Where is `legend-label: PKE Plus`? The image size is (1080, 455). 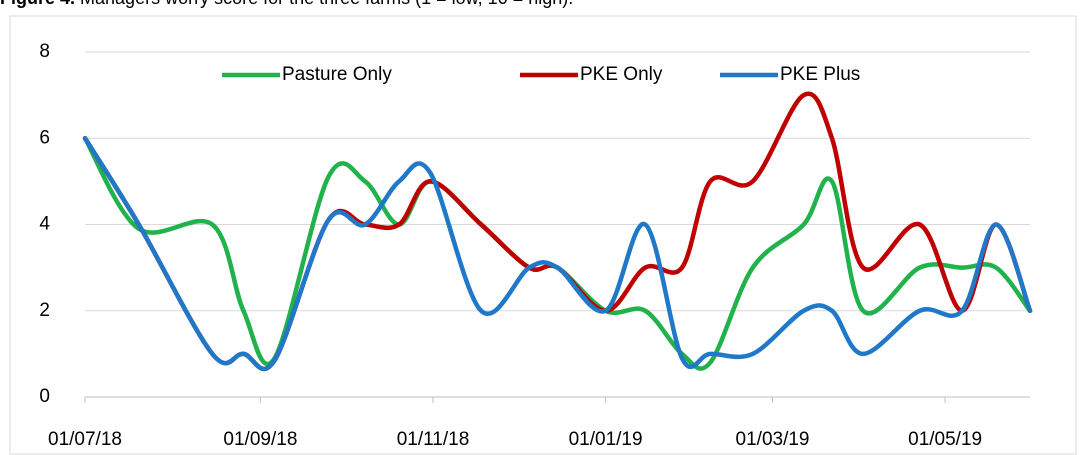 legend-label: PKE Plus is located at coordinates (820, 74).